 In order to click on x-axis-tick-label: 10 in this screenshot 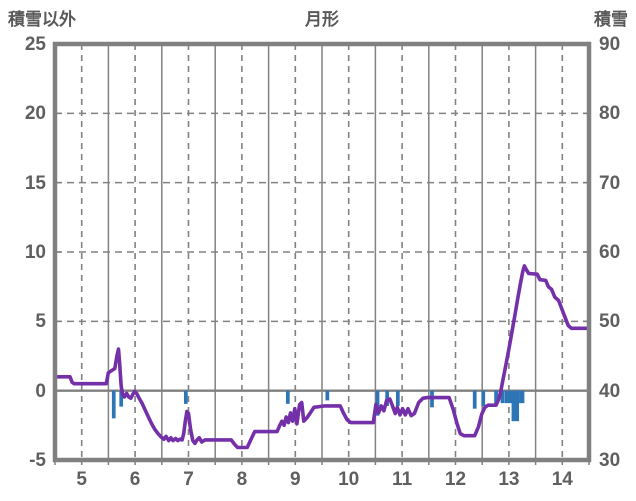, I will do `click(349, 479)`.